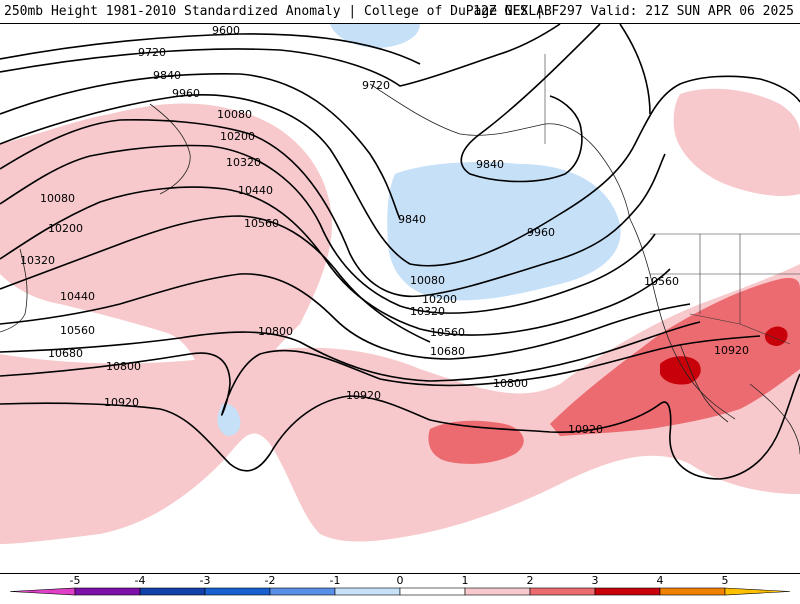  I want to click on japan-coast, so click(14, 290).